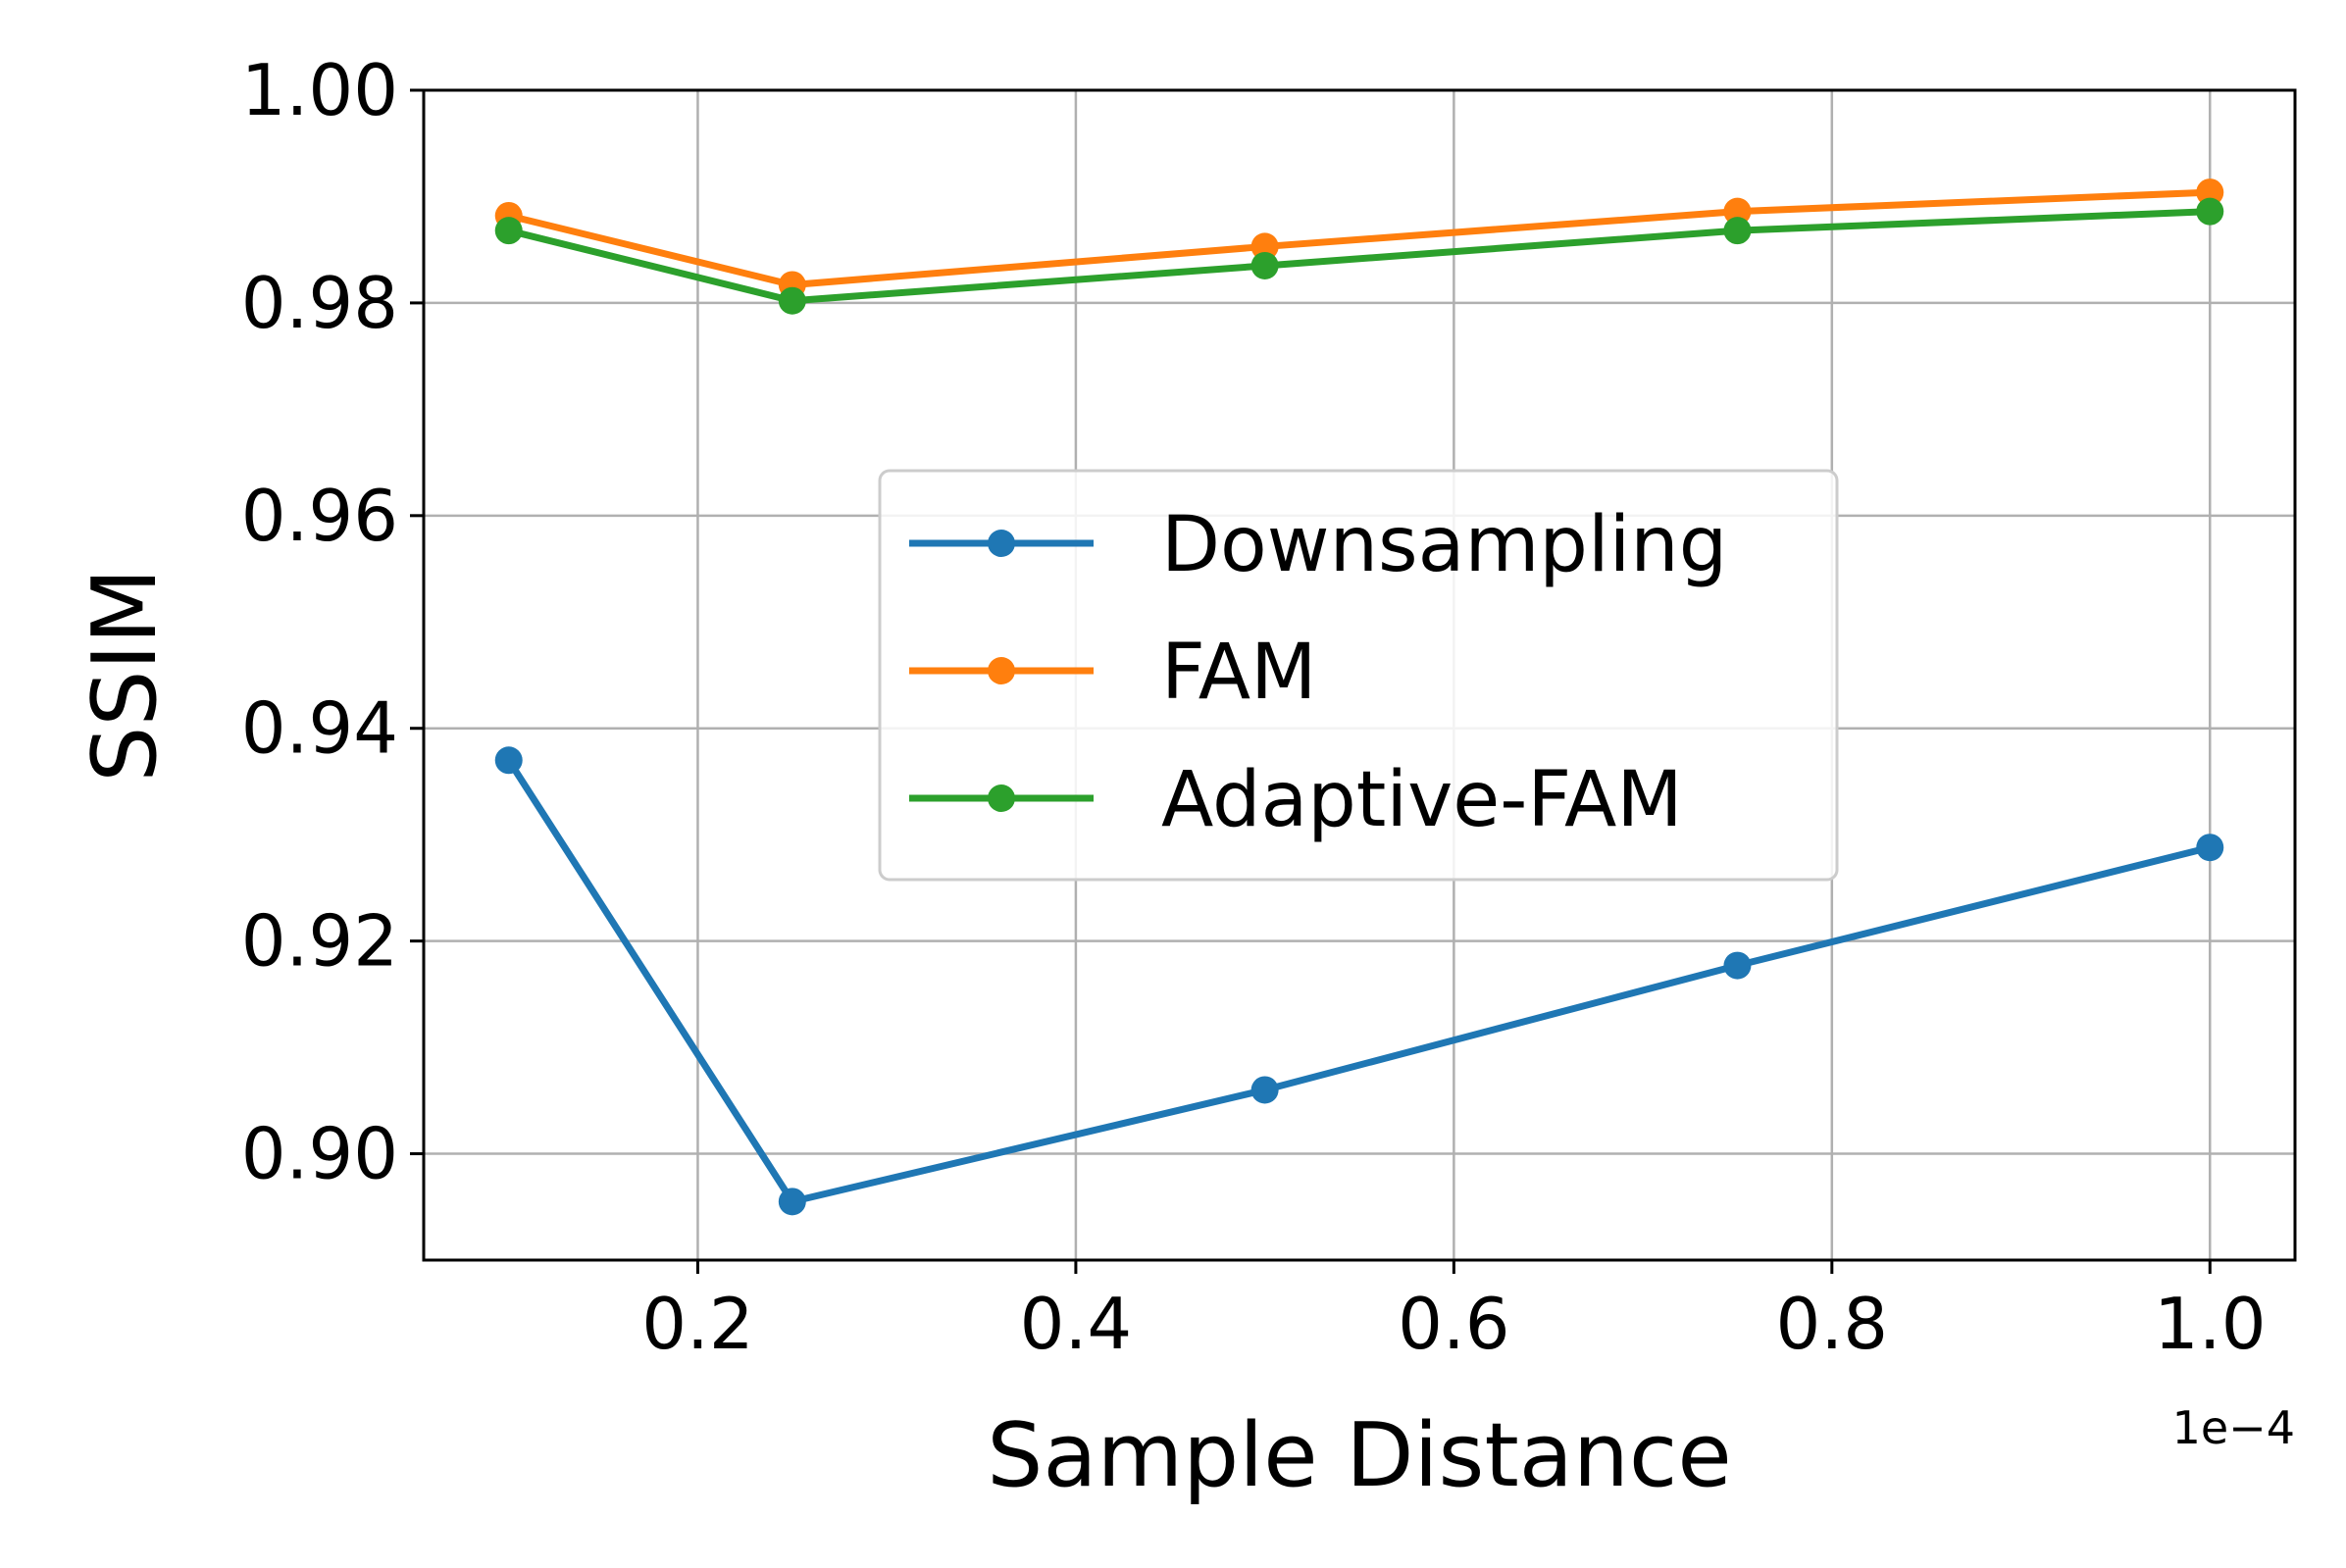 This screenshot has height=1568, width=2346. I want to click on y-tick-label: 0.90, so click(319, 1154).